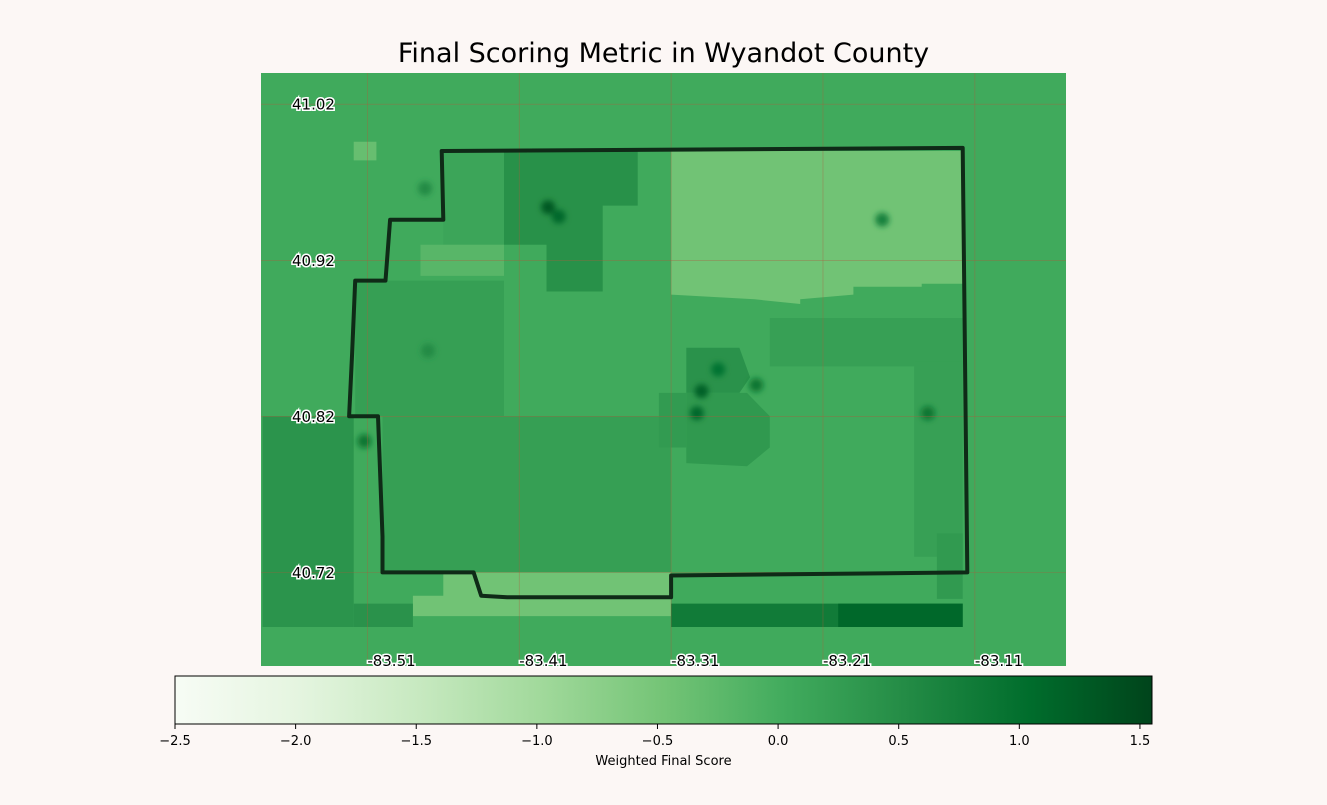 Image resolution: width=1327 pixels, height=805 pixels. I want to click on colorbar-bar, so click(663, 700).